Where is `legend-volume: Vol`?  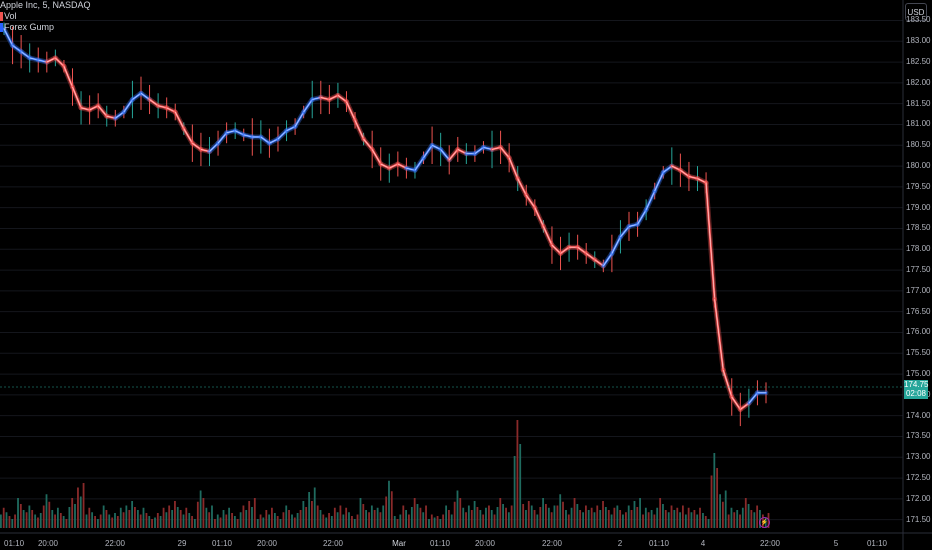 legend-volume: Vol is located at coordinates (45, 16).